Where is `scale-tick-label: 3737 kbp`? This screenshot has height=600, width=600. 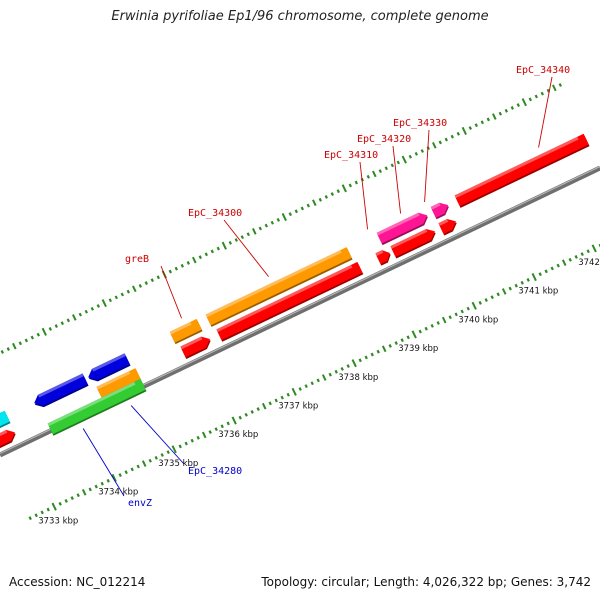
scale-tick-label: 3737 kbp is located at coordinates (298, 406).